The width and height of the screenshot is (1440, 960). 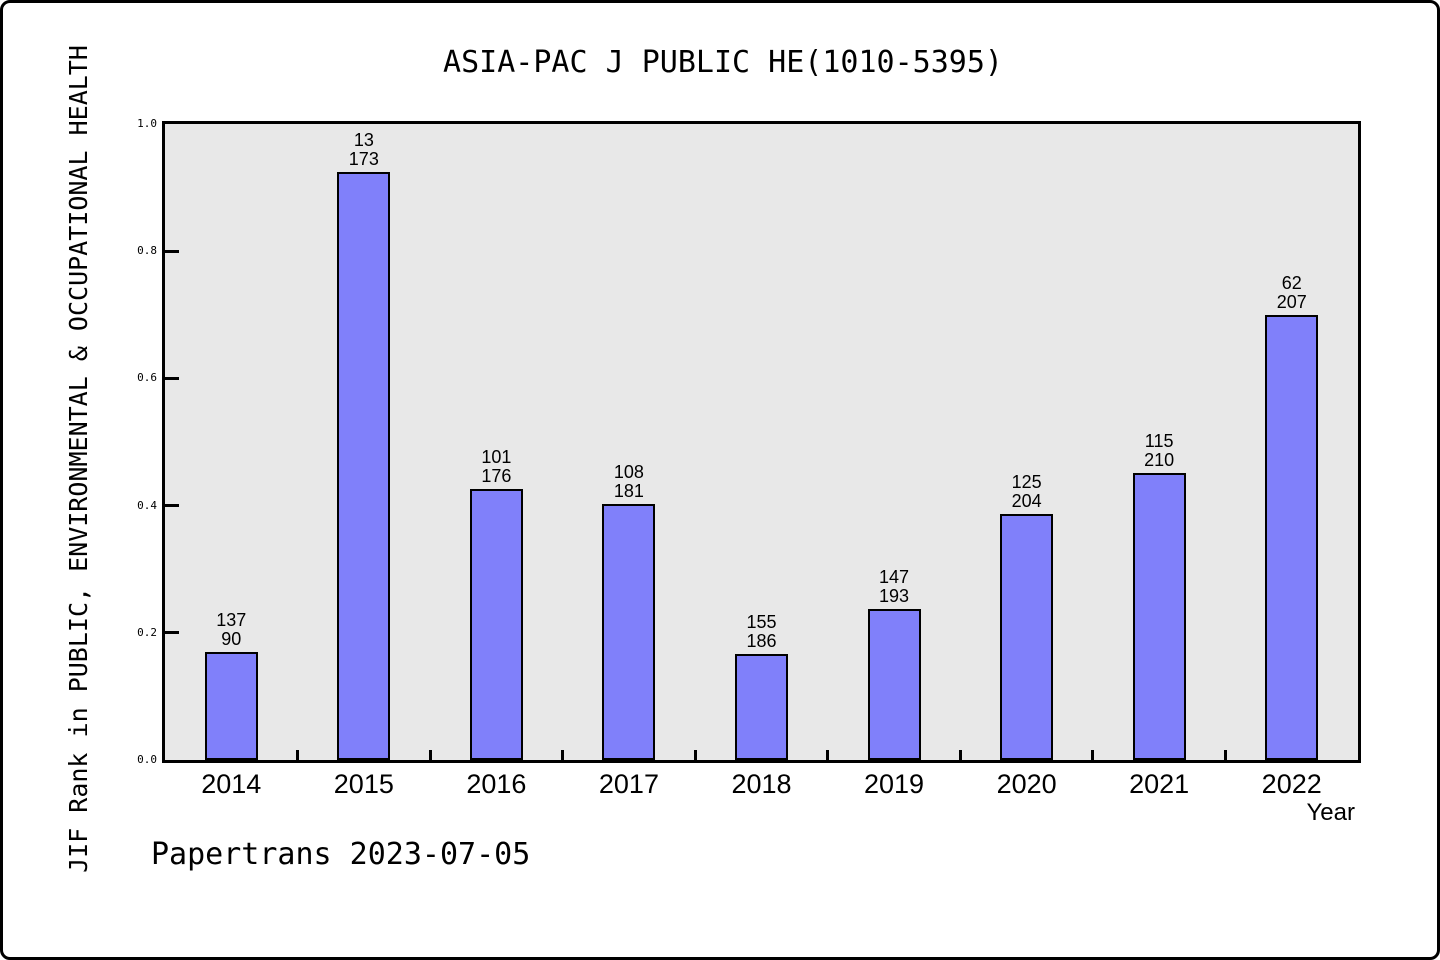 What do you see at coordinates (496, 457) in the screenshot?
I see `bar-rank-value: 101` at bounding box center [496, 457].